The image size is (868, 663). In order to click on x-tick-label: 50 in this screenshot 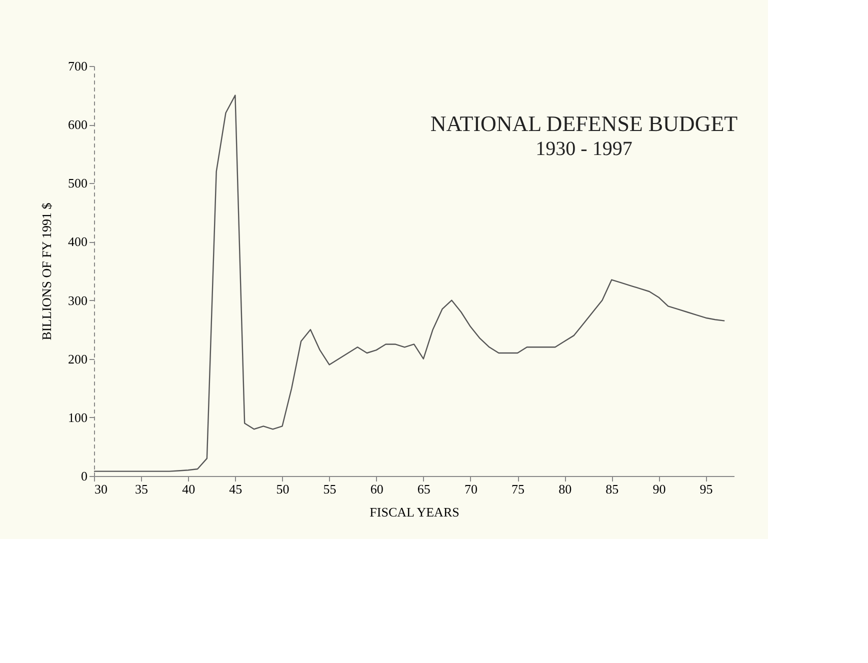, I will do `click(283, 489)`.